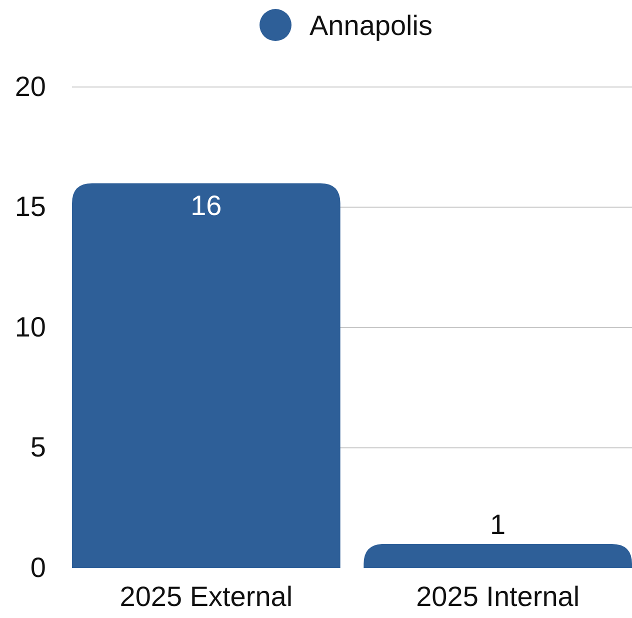  I want to click on y-tick-label: 10, so click(30, 326).